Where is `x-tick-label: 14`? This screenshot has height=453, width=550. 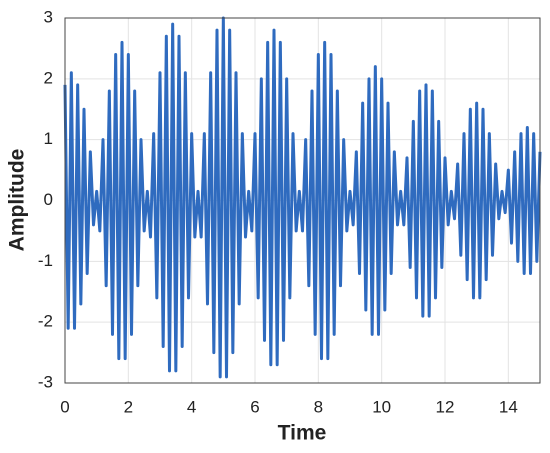 x-tick-label: 14 is located at coordinates (508, 406).